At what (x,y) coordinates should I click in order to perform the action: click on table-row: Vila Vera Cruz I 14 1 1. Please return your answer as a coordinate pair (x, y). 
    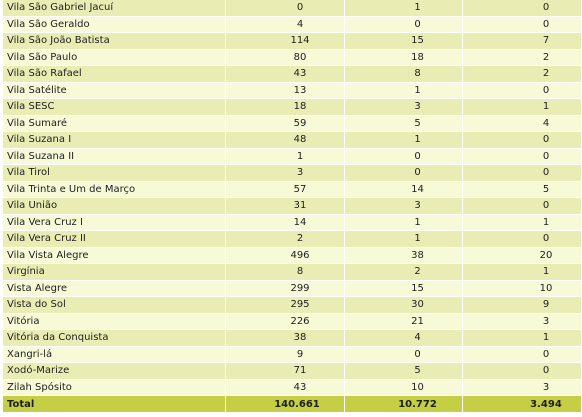
    Looking at the image, I should click on (292, 222).